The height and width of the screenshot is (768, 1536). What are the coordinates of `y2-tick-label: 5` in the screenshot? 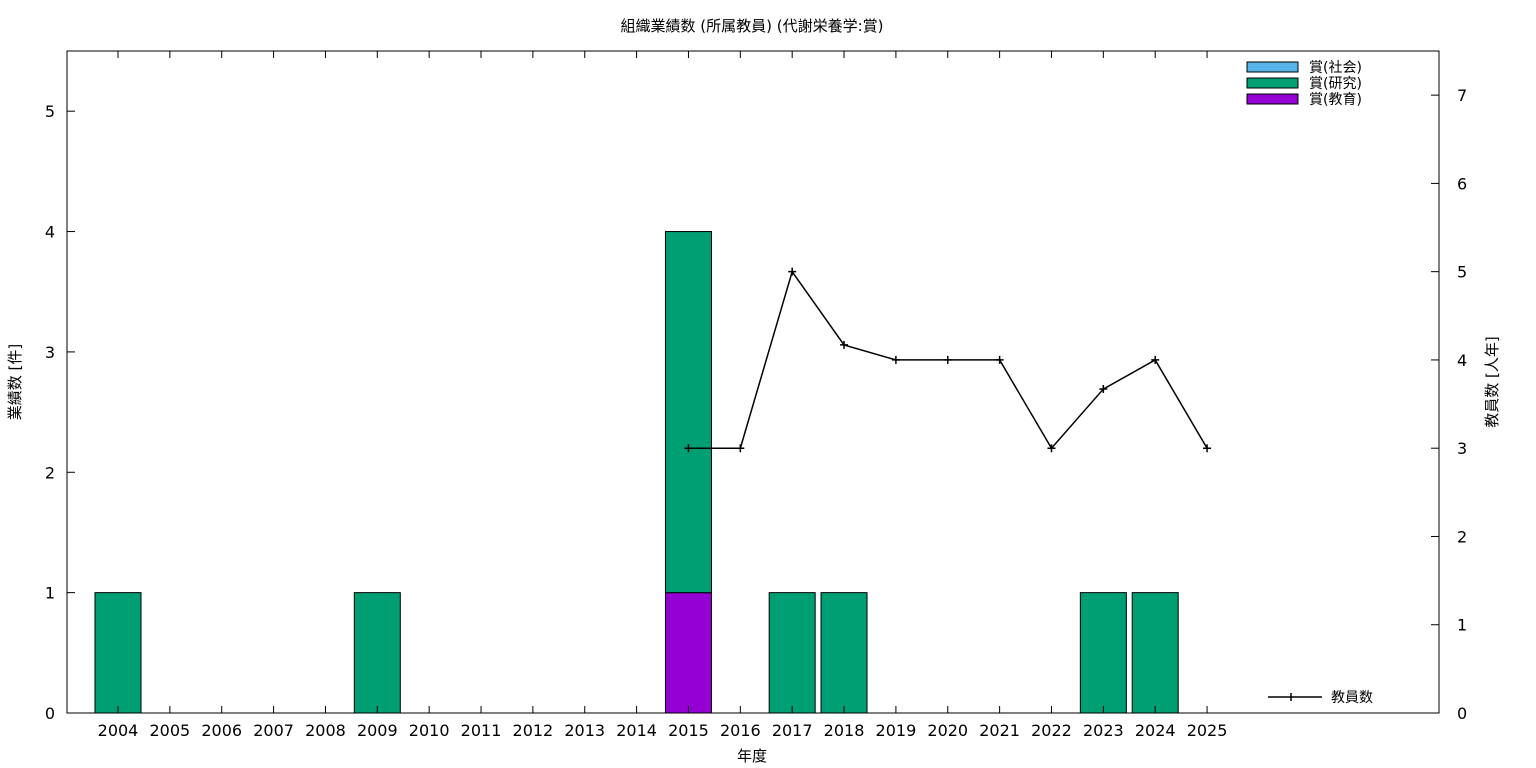 It's located at (1462, 272).